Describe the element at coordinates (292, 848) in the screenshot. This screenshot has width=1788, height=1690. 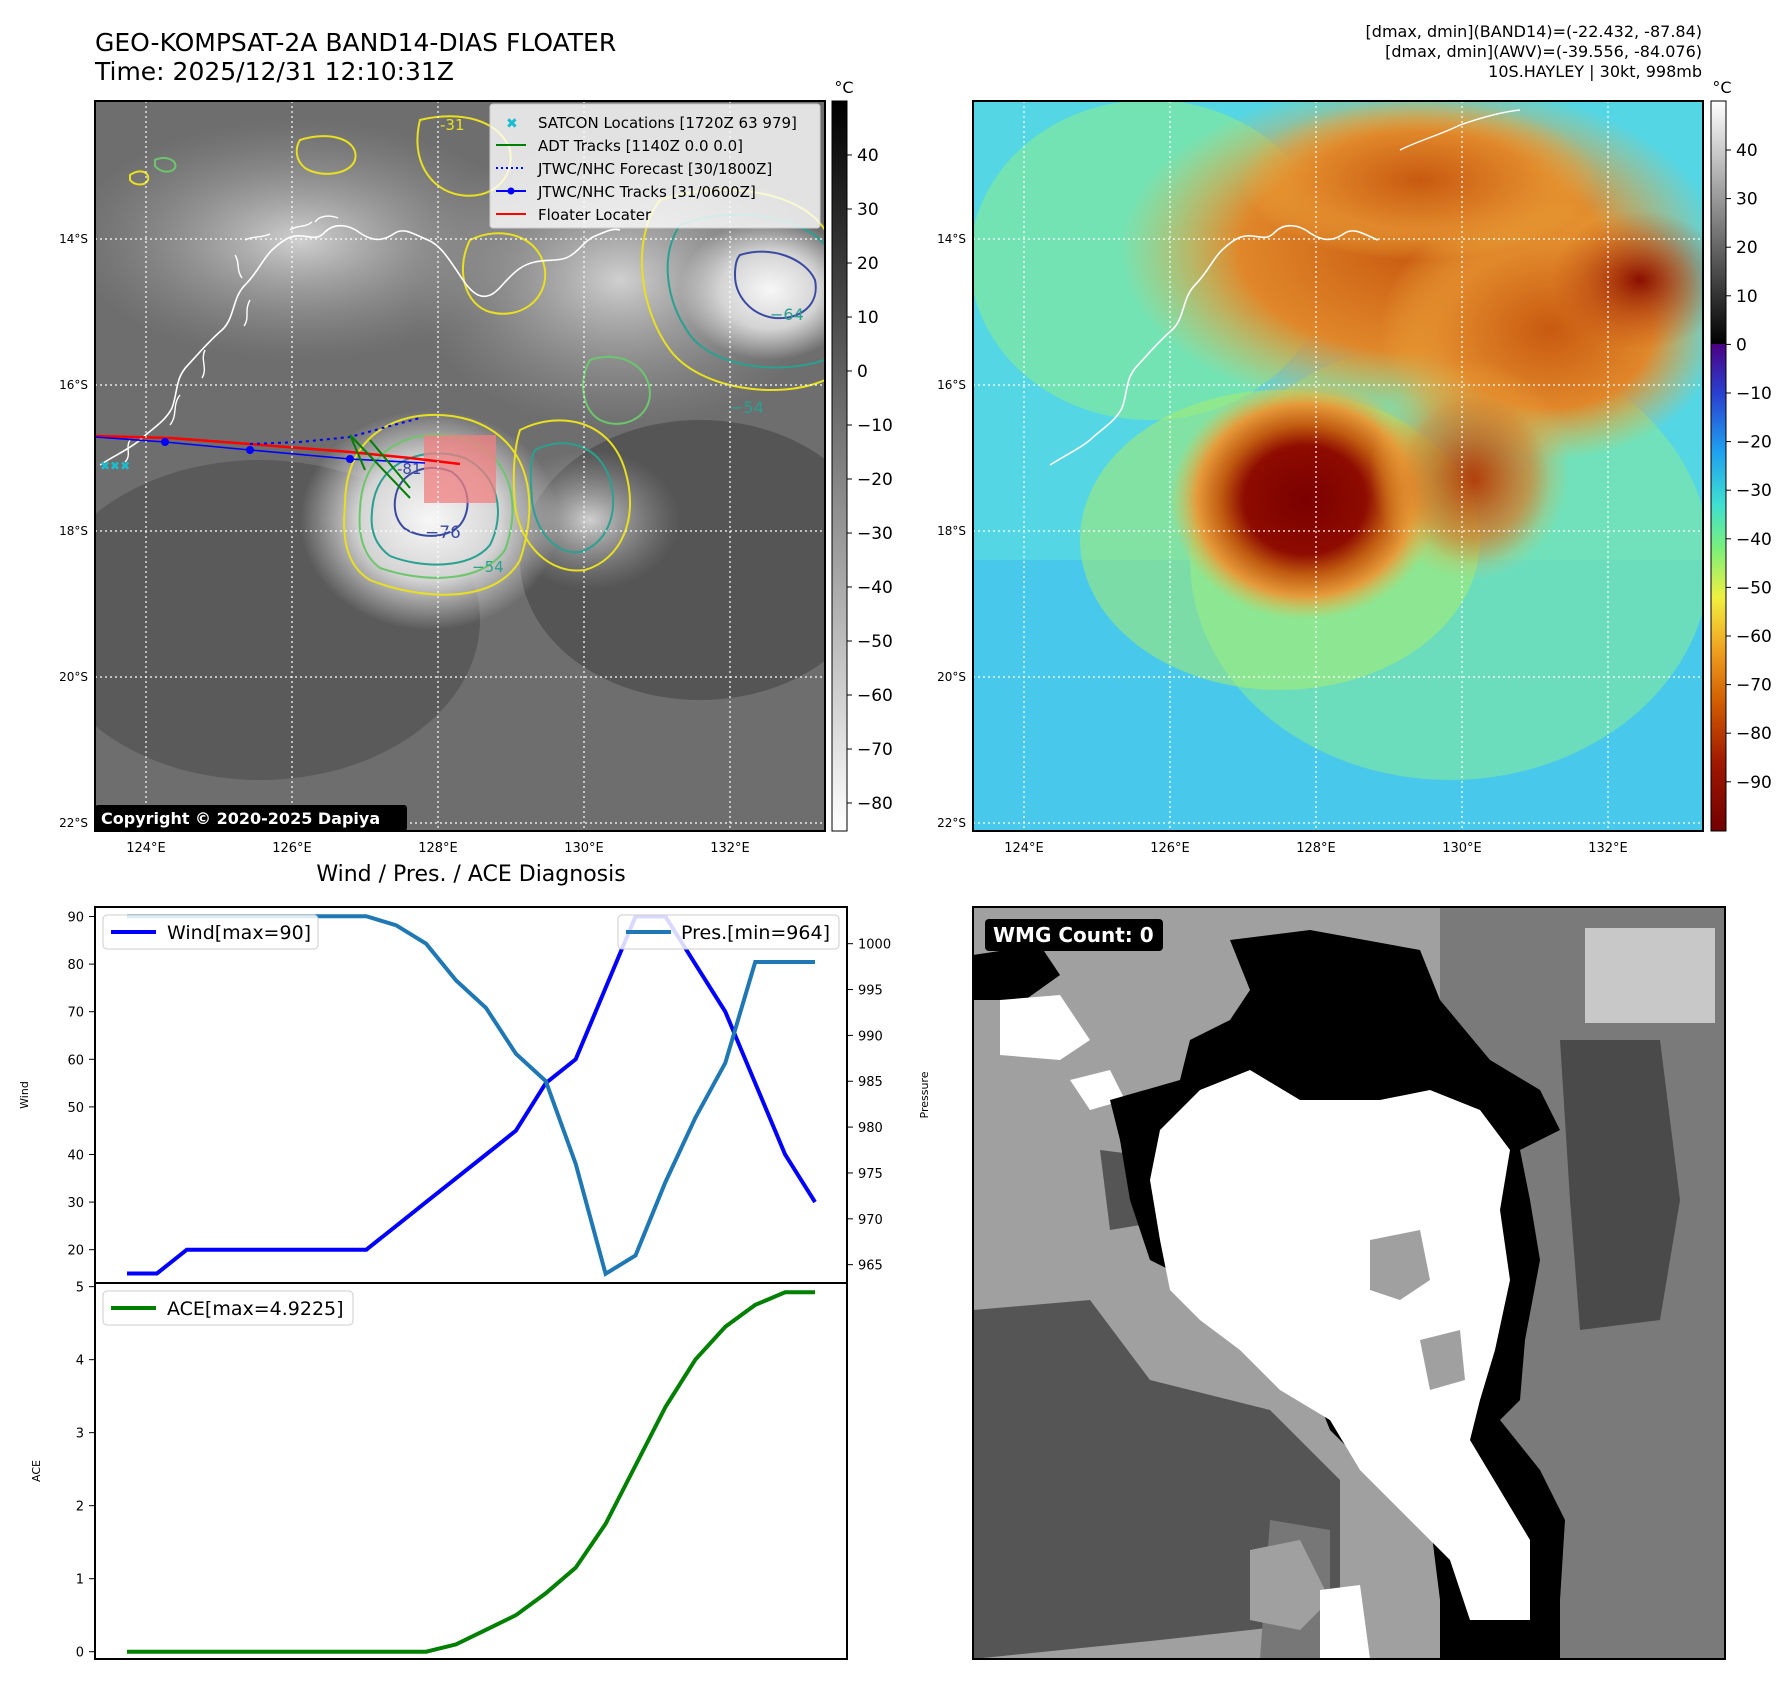
I see `lon-label: 126°E` at that location.